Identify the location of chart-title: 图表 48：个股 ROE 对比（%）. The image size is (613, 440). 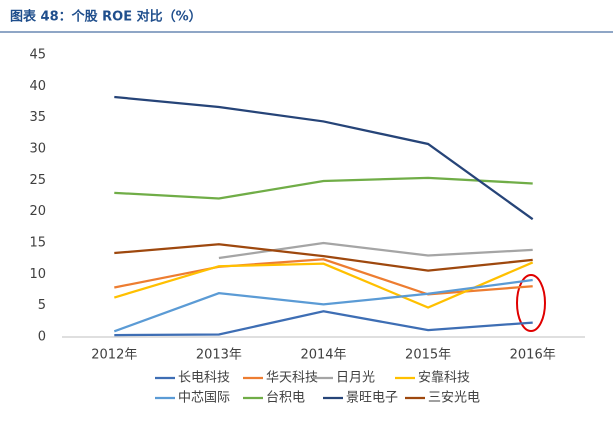
(106, 17).